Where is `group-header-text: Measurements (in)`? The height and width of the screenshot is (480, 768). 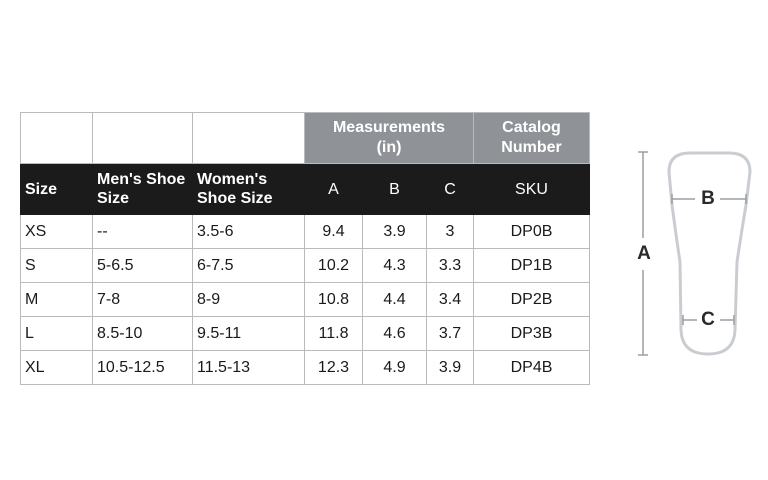
group-header-text: Measurements (in) is located at coordinates (389, 137).